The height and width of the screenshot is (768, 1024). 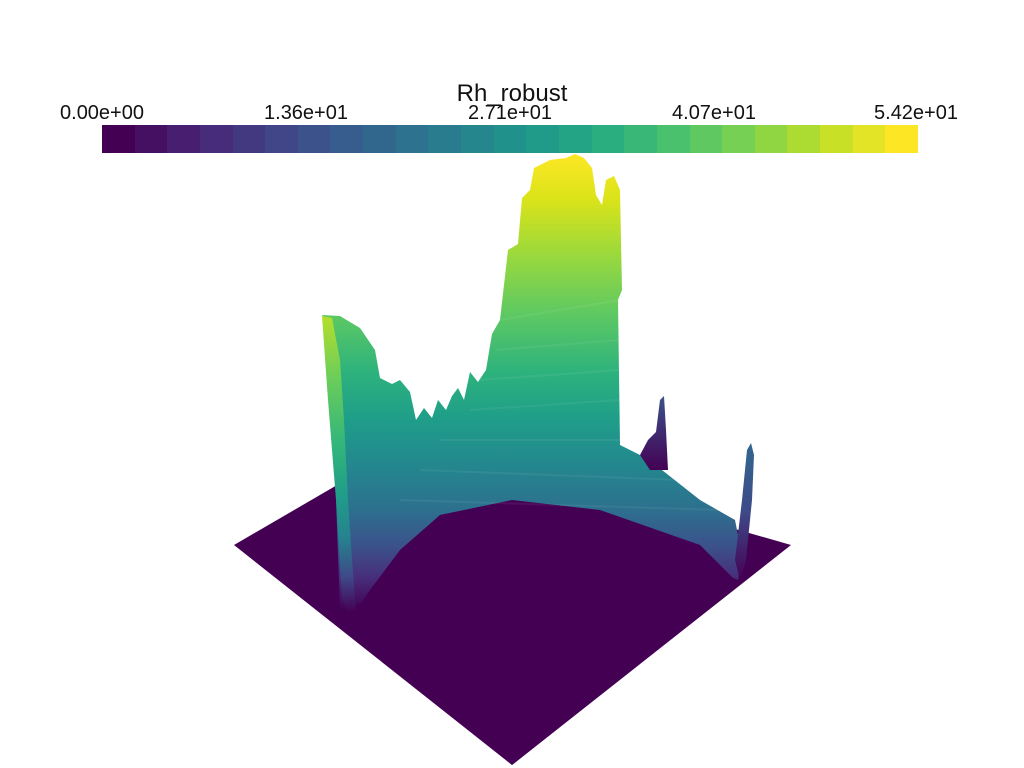 What do you see at coordinates (306, 113) in the screenshot?
I see `scalar-bar-tick-label: 1.36e+01` at bounding box center [306, 113].